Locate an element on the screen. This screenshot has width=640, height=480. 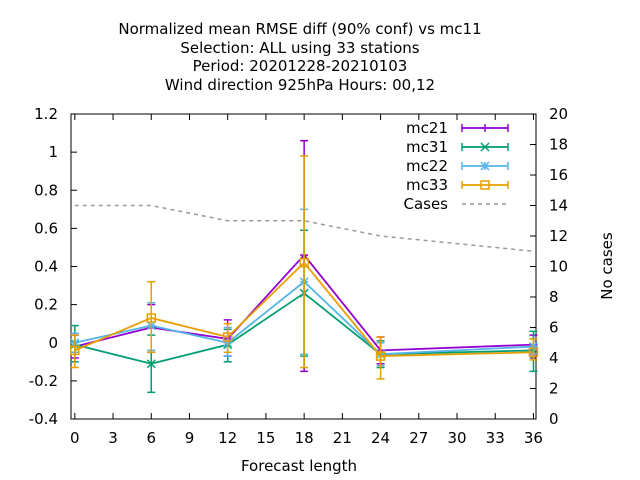
series-cases is located at coordinates (304, 228).